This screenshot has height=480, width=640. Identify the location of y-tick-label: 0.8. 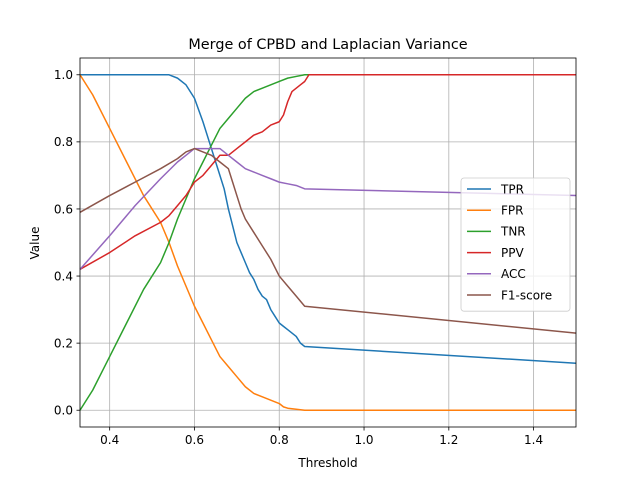
(63, 142).